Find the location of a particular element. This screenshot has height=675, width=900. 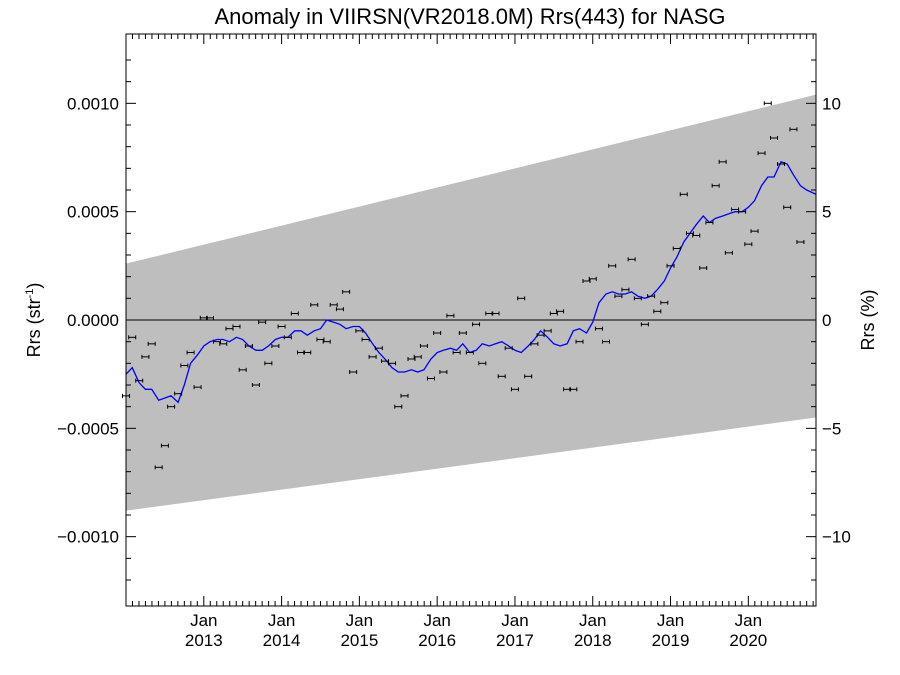

y-axis-left-label: Rrs (str-1) is located at coordinates (34, 320).